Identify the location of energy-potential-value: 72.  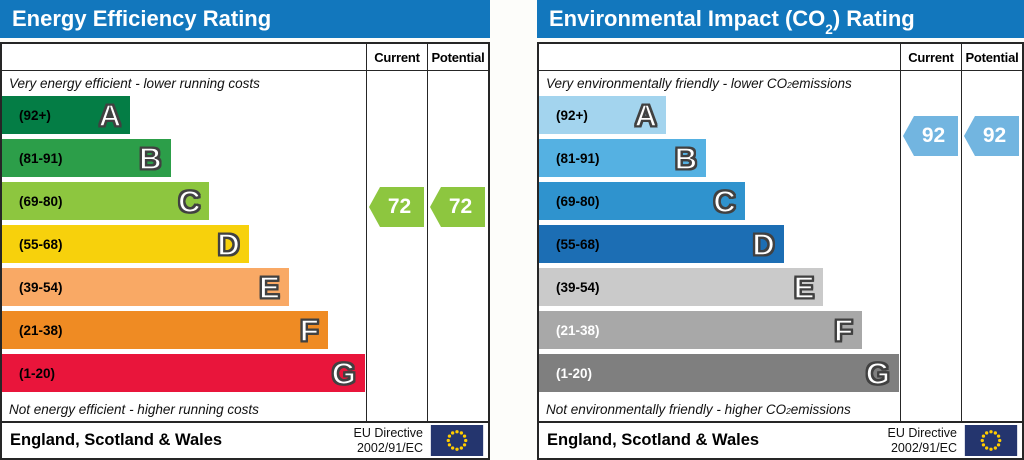
(460, 206).